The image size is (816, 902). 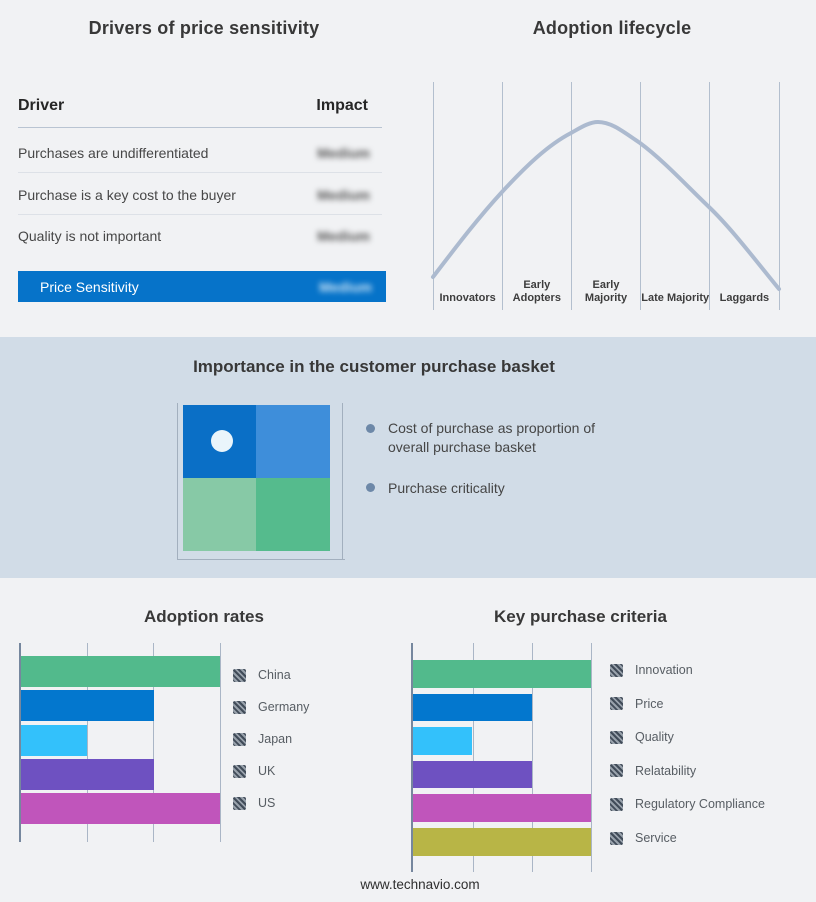 What do you see at coordinates (200, 127) in the screenshot?
I see `table-header-underline` at bounding box center [200, 127].